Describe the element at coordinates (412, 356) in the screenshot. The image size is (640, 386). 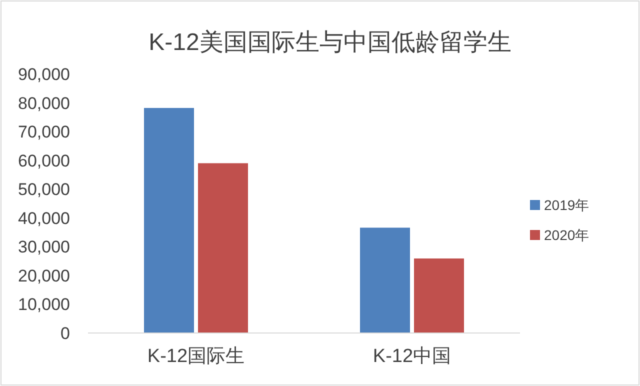
I see `x-tick-label: K-12中国` at that location.